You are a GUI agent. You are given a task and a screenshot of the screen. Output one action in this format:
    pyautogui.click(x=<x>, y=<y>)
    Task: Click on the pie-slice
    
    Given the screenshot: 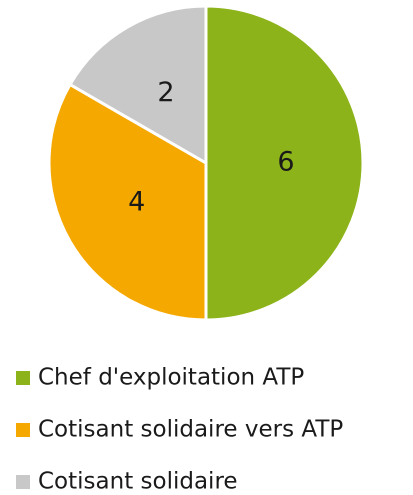 What is the action you would take?
    pyautogui.click(x=137, y=85)
    